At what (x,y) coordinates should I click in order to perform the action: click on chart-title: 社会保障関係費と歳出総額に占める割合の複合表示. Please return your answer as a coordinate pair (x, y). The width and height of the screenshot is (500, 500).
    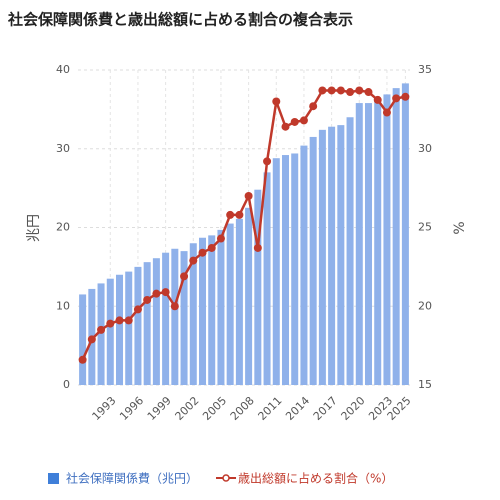
    Looking at the image, I should click on (180, 20).